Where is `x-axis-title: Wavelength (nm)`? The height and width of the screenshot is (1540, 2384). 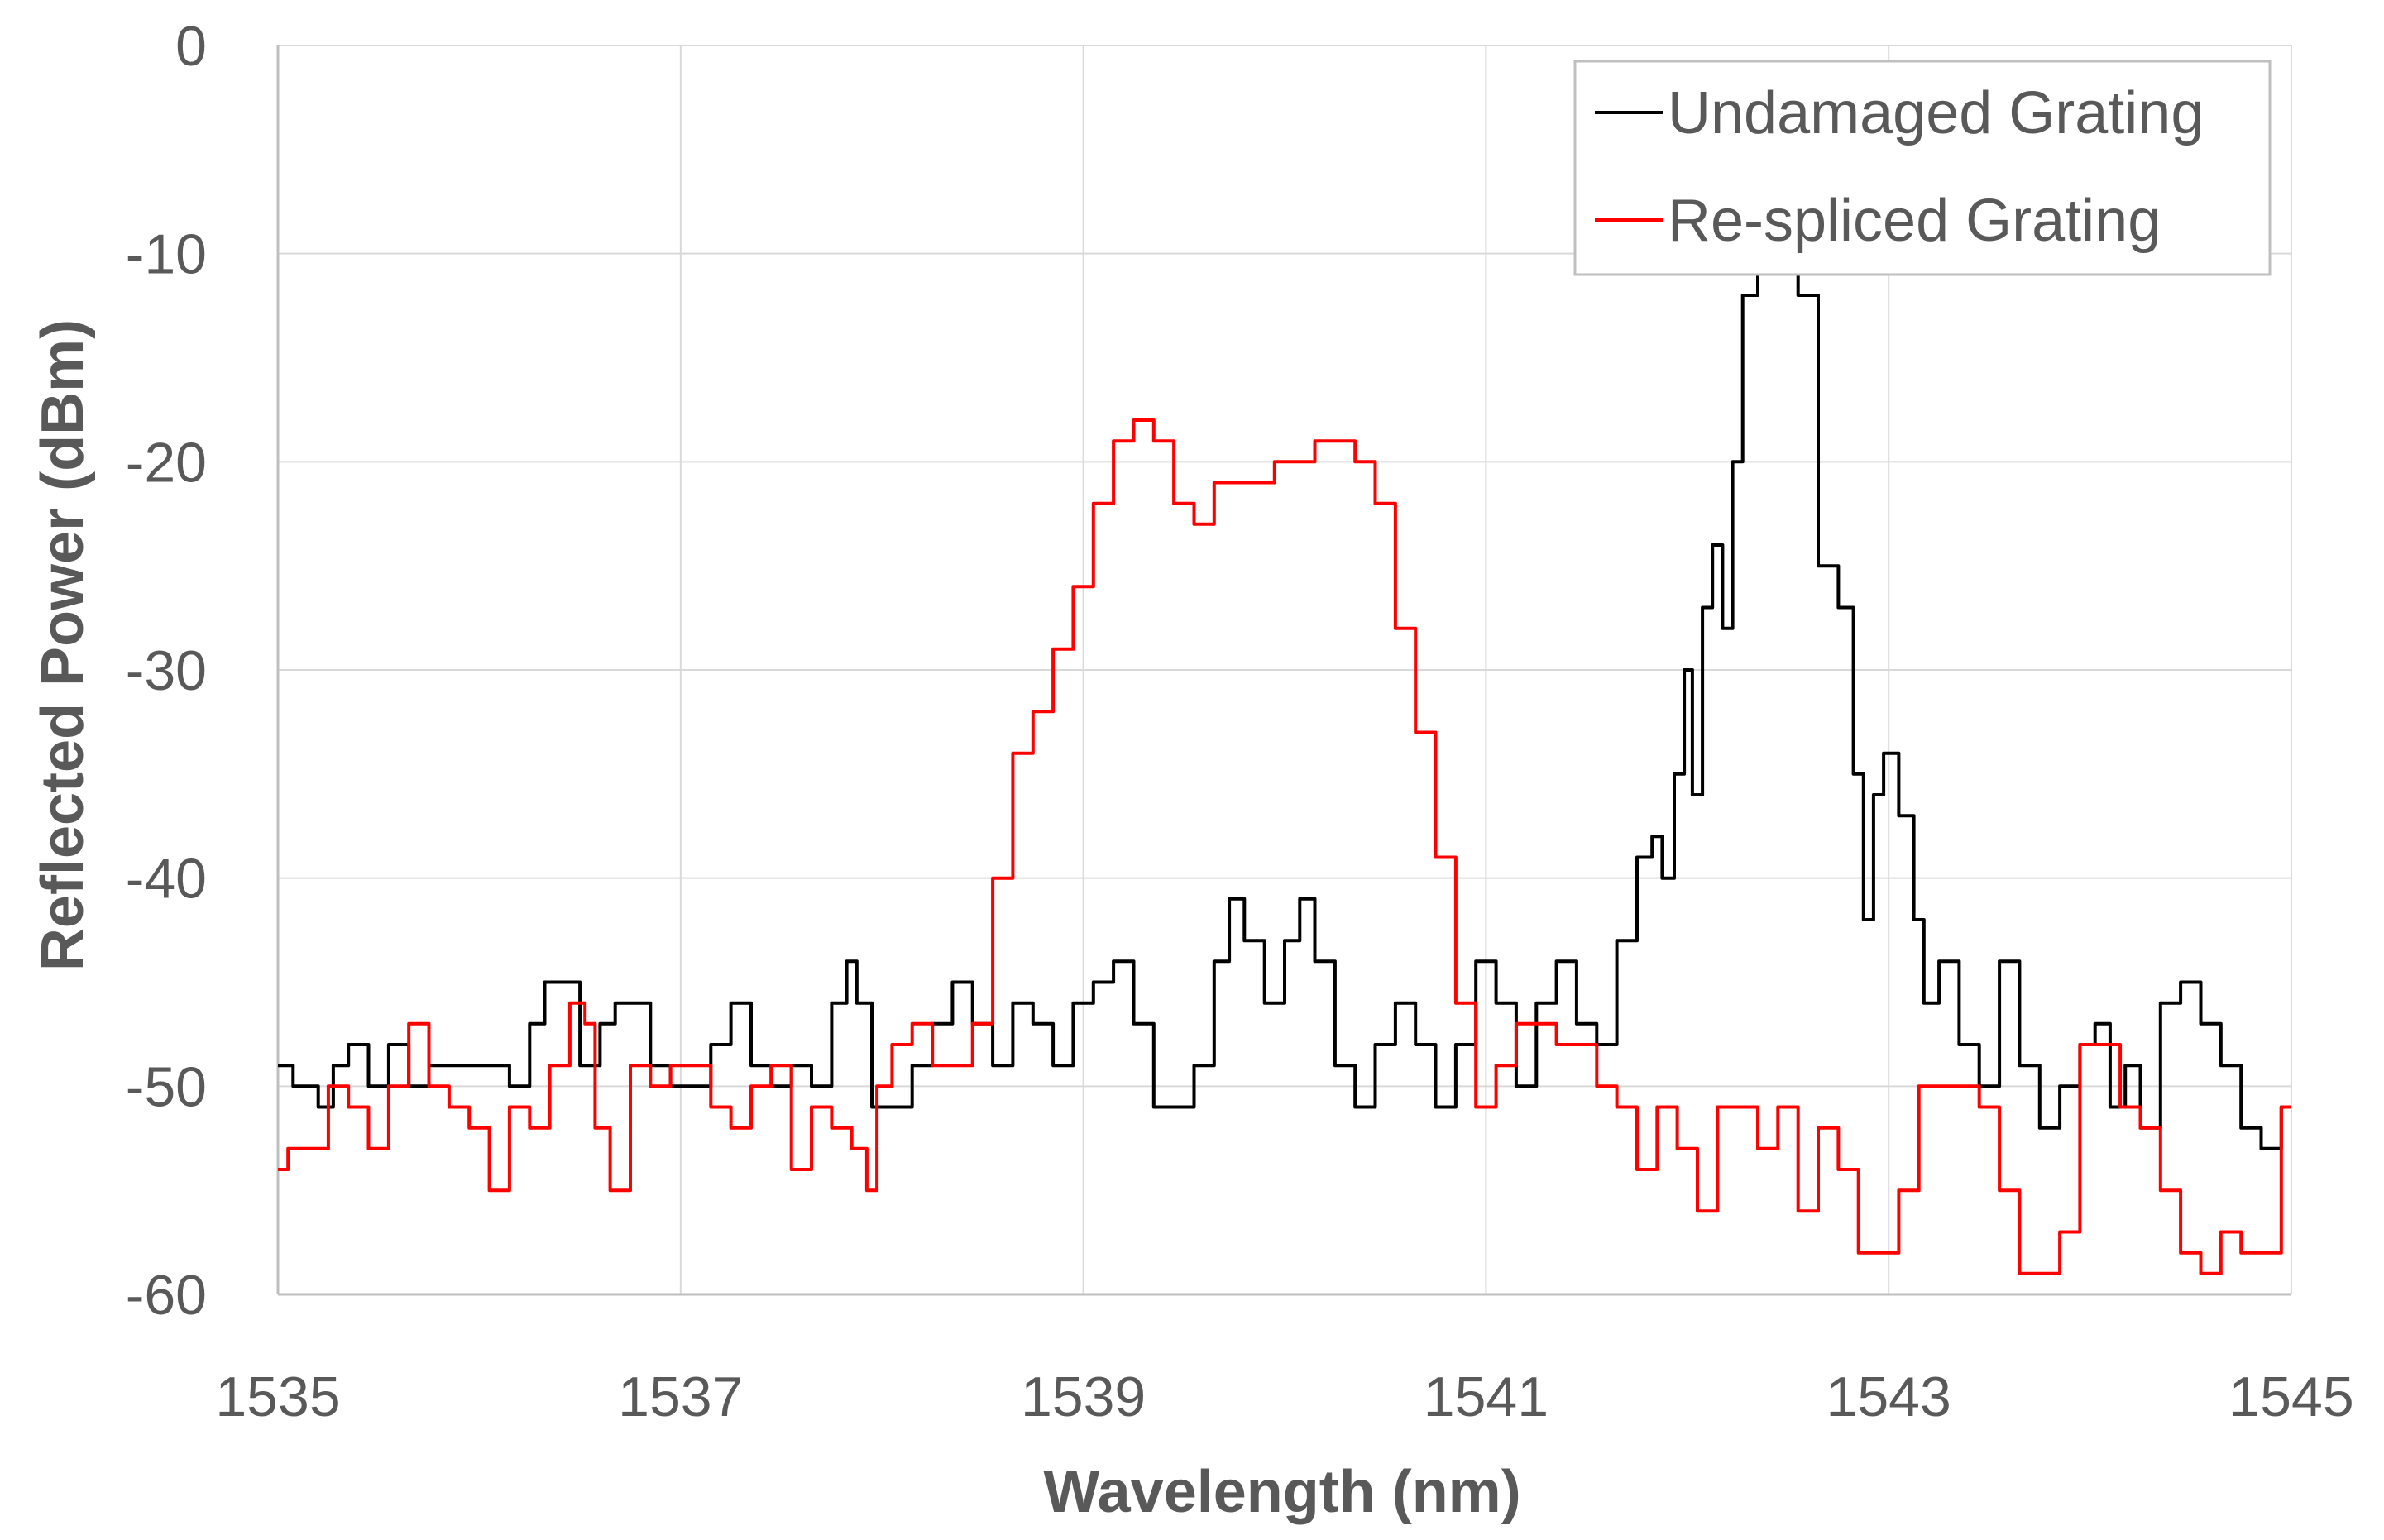
x-axis-title: Wavelength (nm) is located at coordinates (1281, 1492).